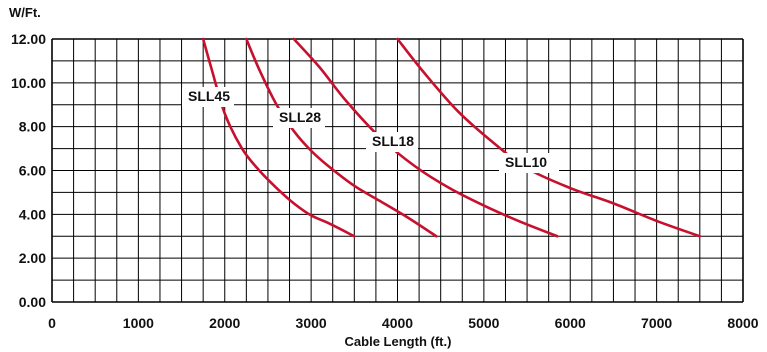 The width and height of the screenshot is (767, 352). I want to click on y-tick-label: 0.00, so click(32, 302).